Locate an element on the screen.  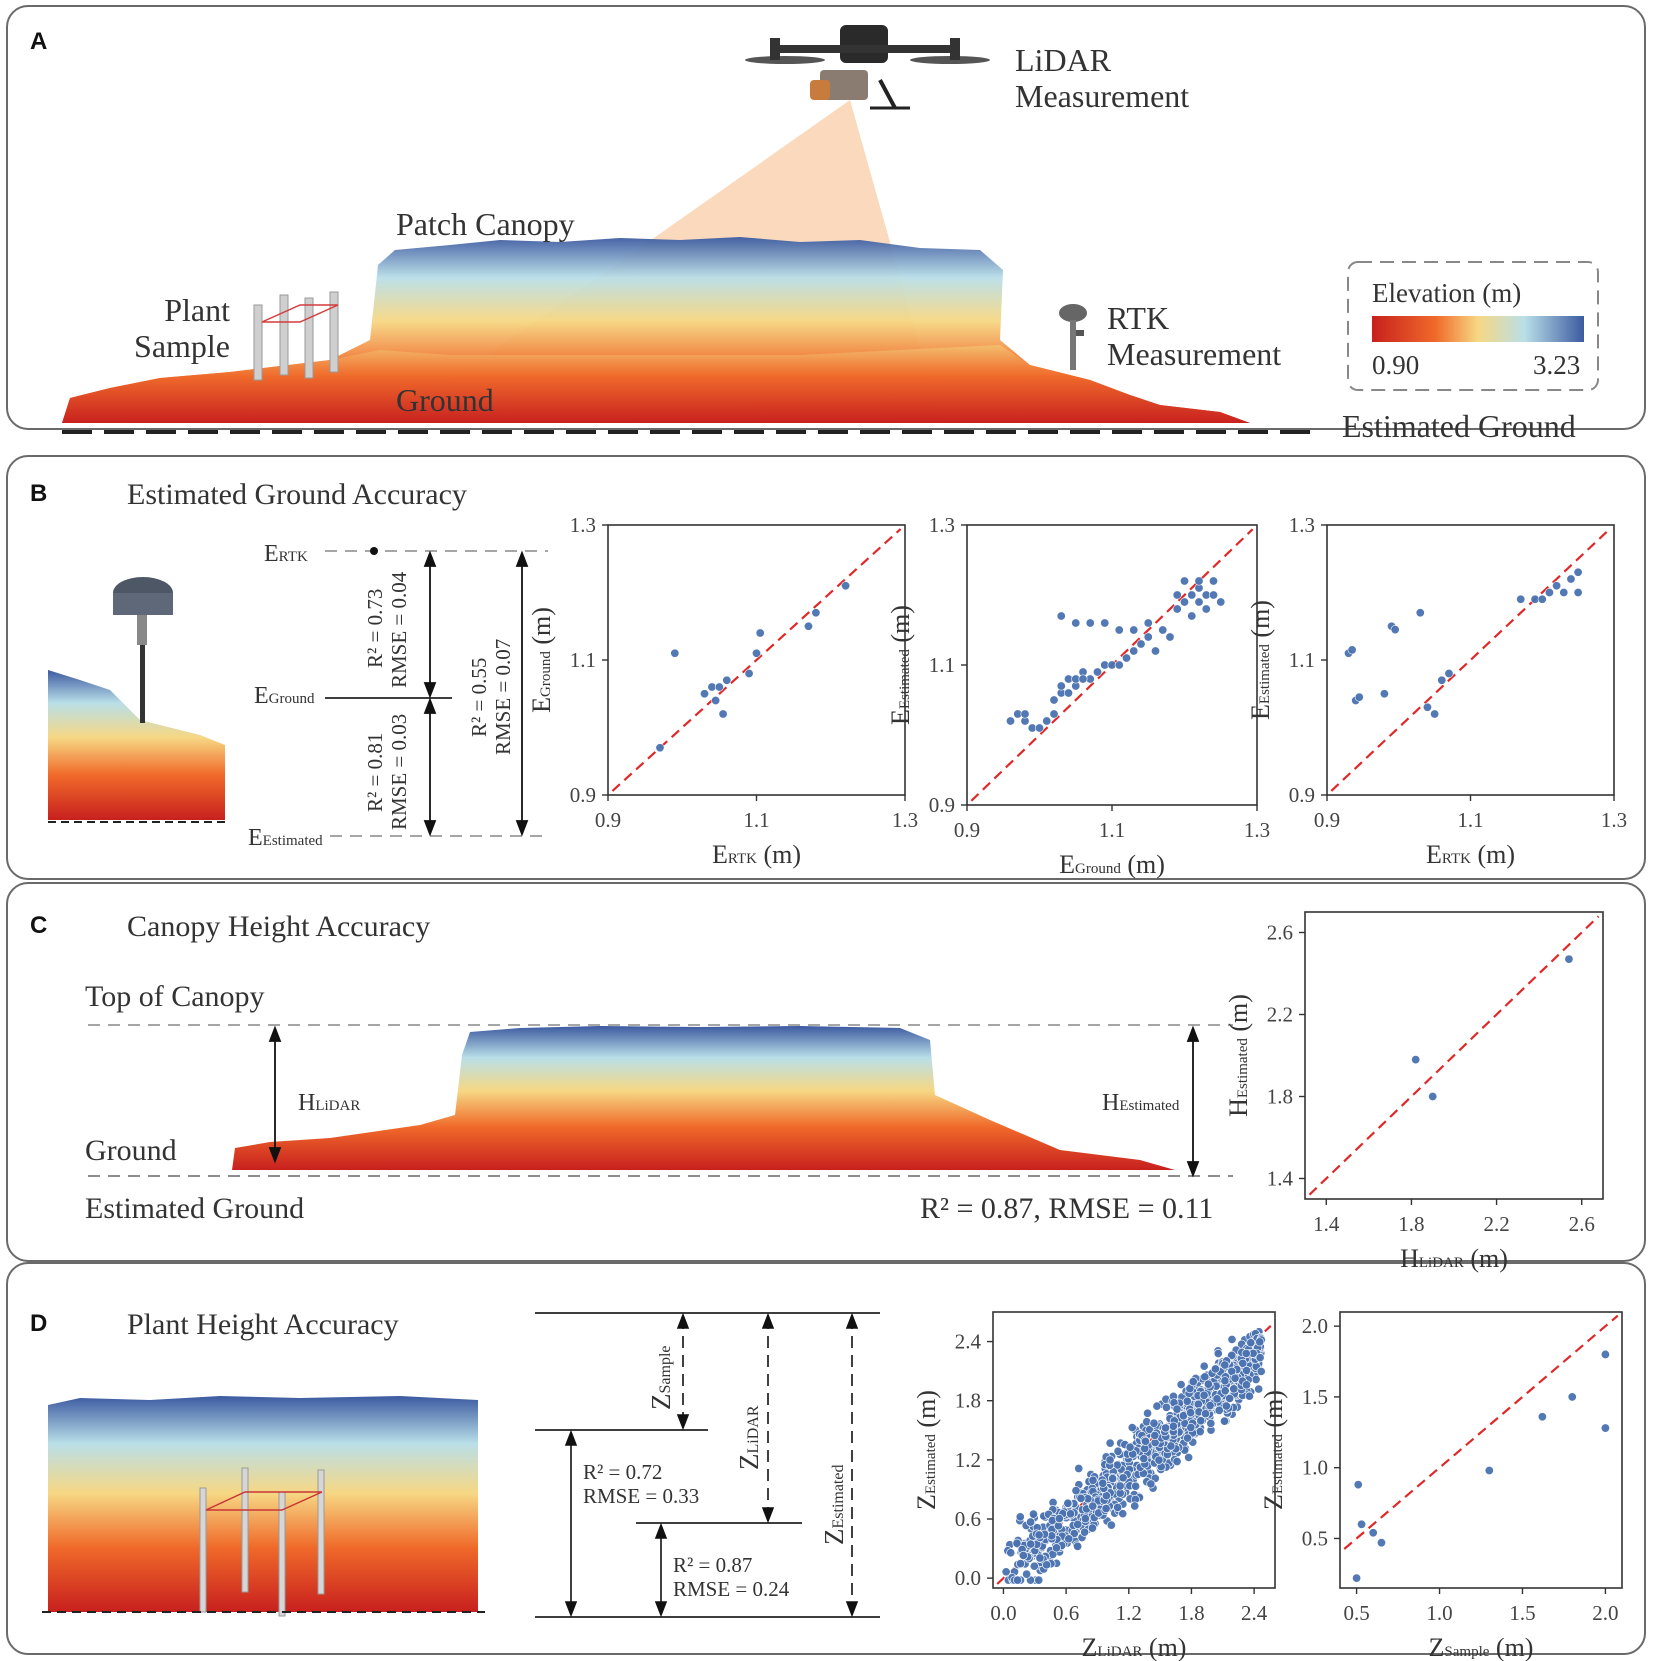
canopy-cloud is located at coordinates (703, 1098).